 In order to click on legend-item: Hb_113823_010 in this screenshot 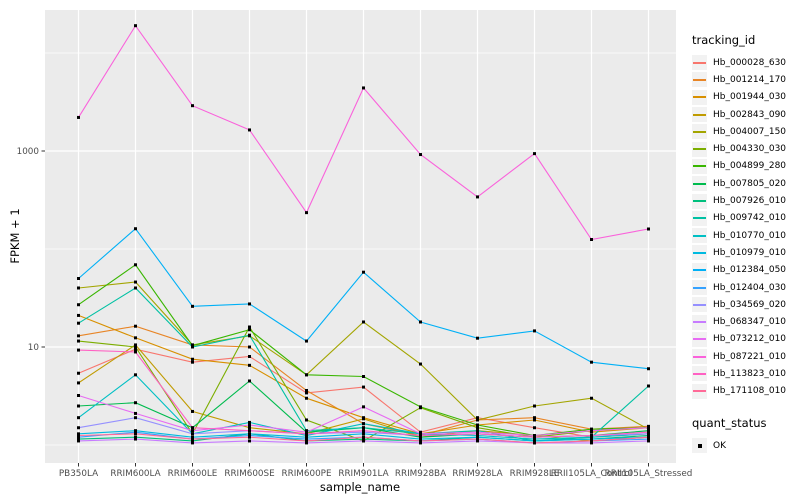, I will do `click(746, 373)`.